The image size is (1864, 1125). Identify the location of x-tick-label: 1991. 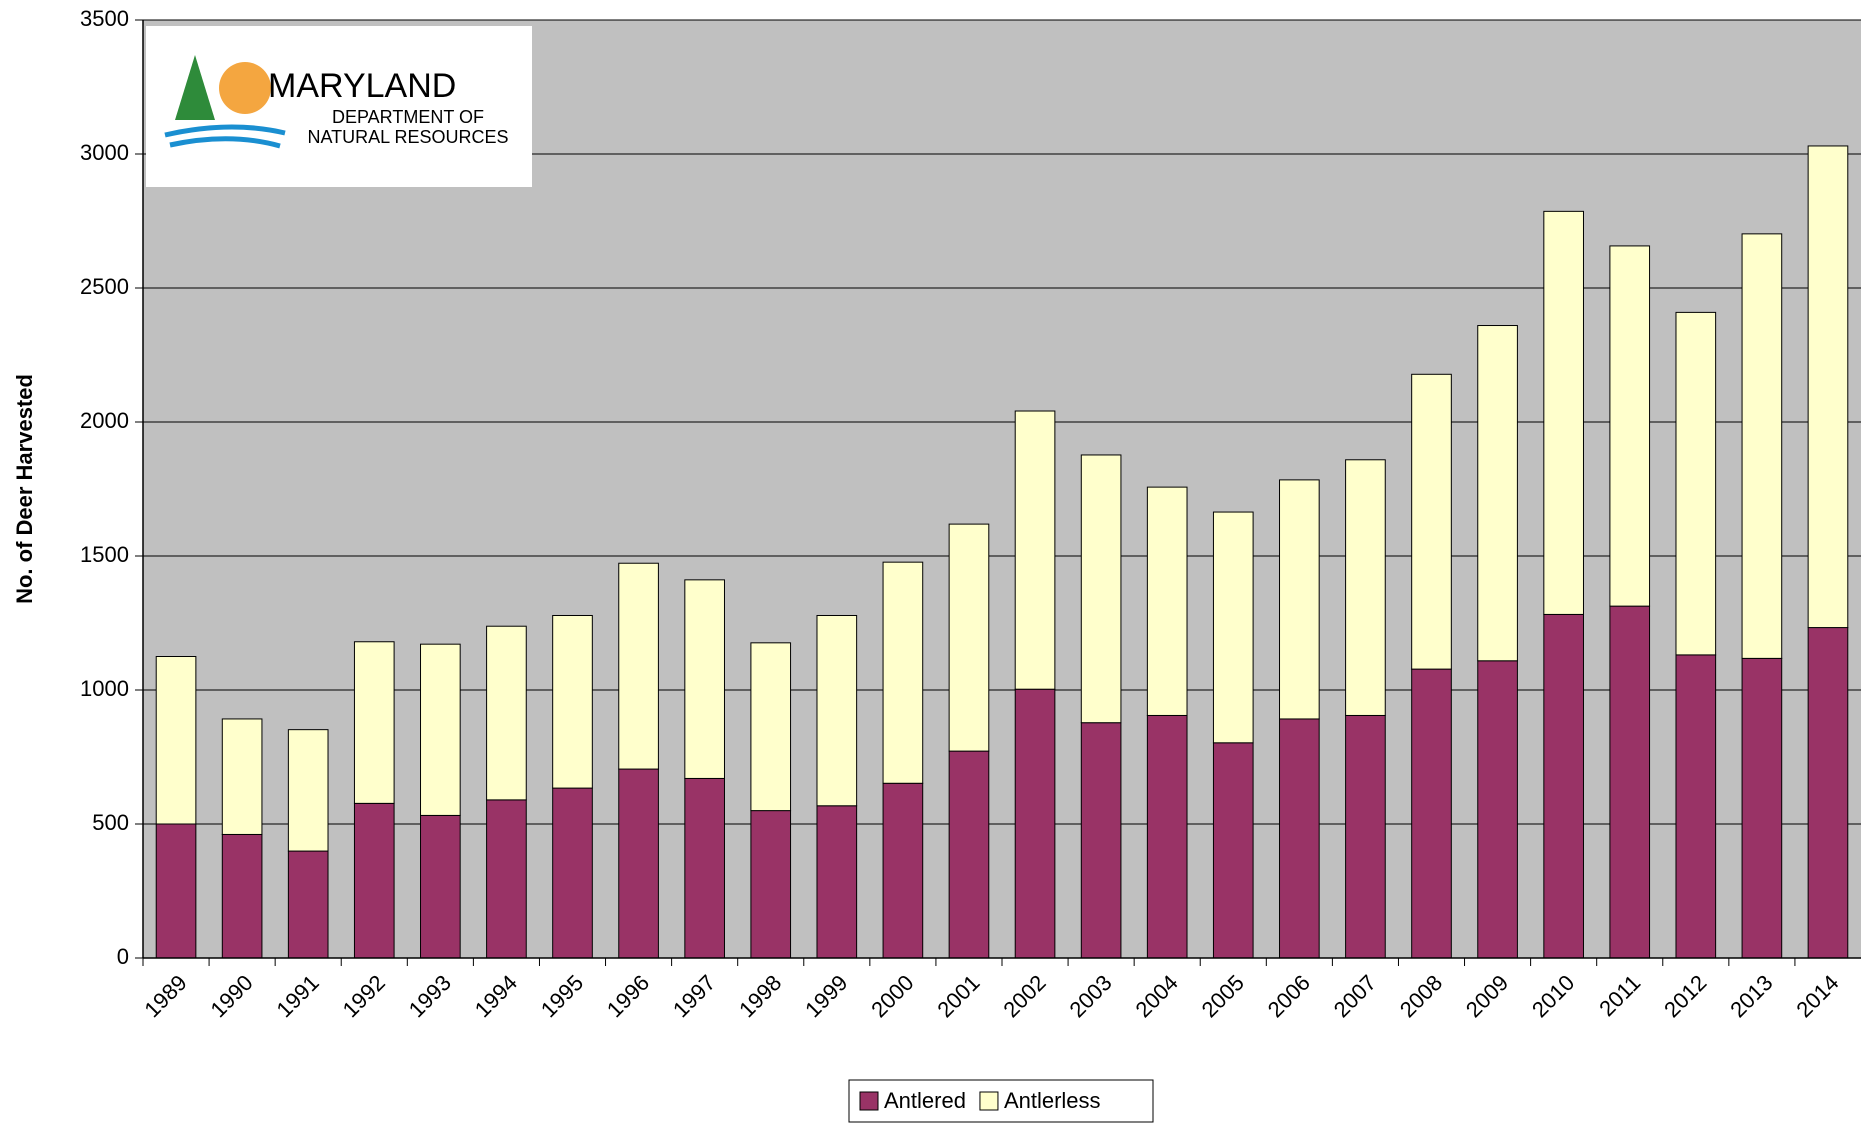
(298, 996).